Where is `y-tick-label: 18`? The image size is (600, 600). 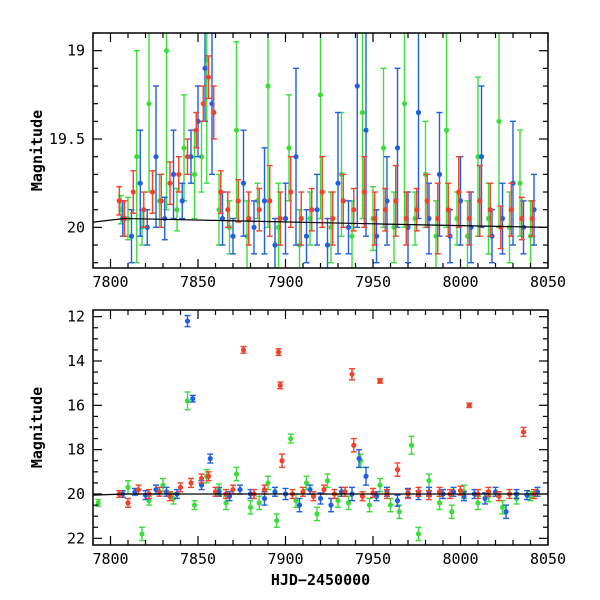
y-tick-label: 18 is located at coordinates (76, 450).